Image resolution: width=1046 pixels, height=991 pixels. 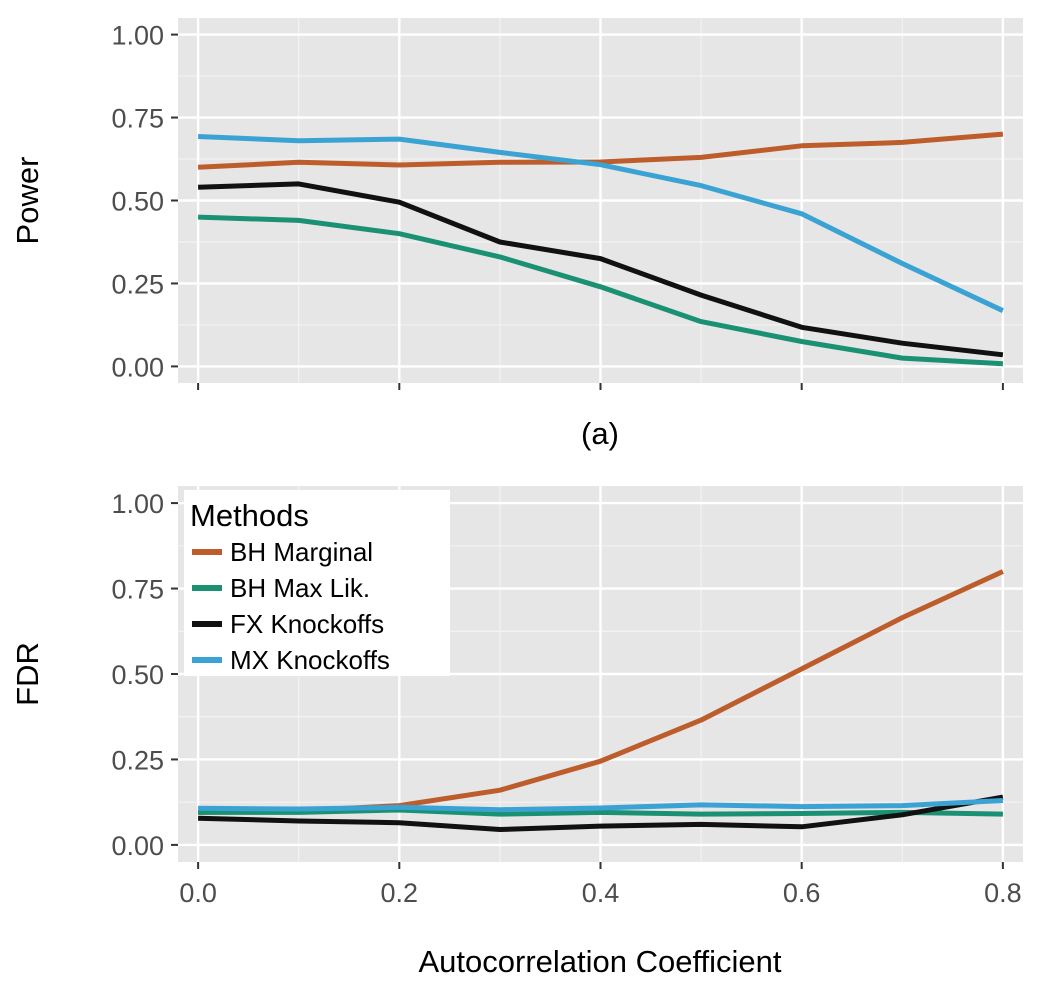 I want to click on y-axis-title: Power, so click(x=27, y=201).